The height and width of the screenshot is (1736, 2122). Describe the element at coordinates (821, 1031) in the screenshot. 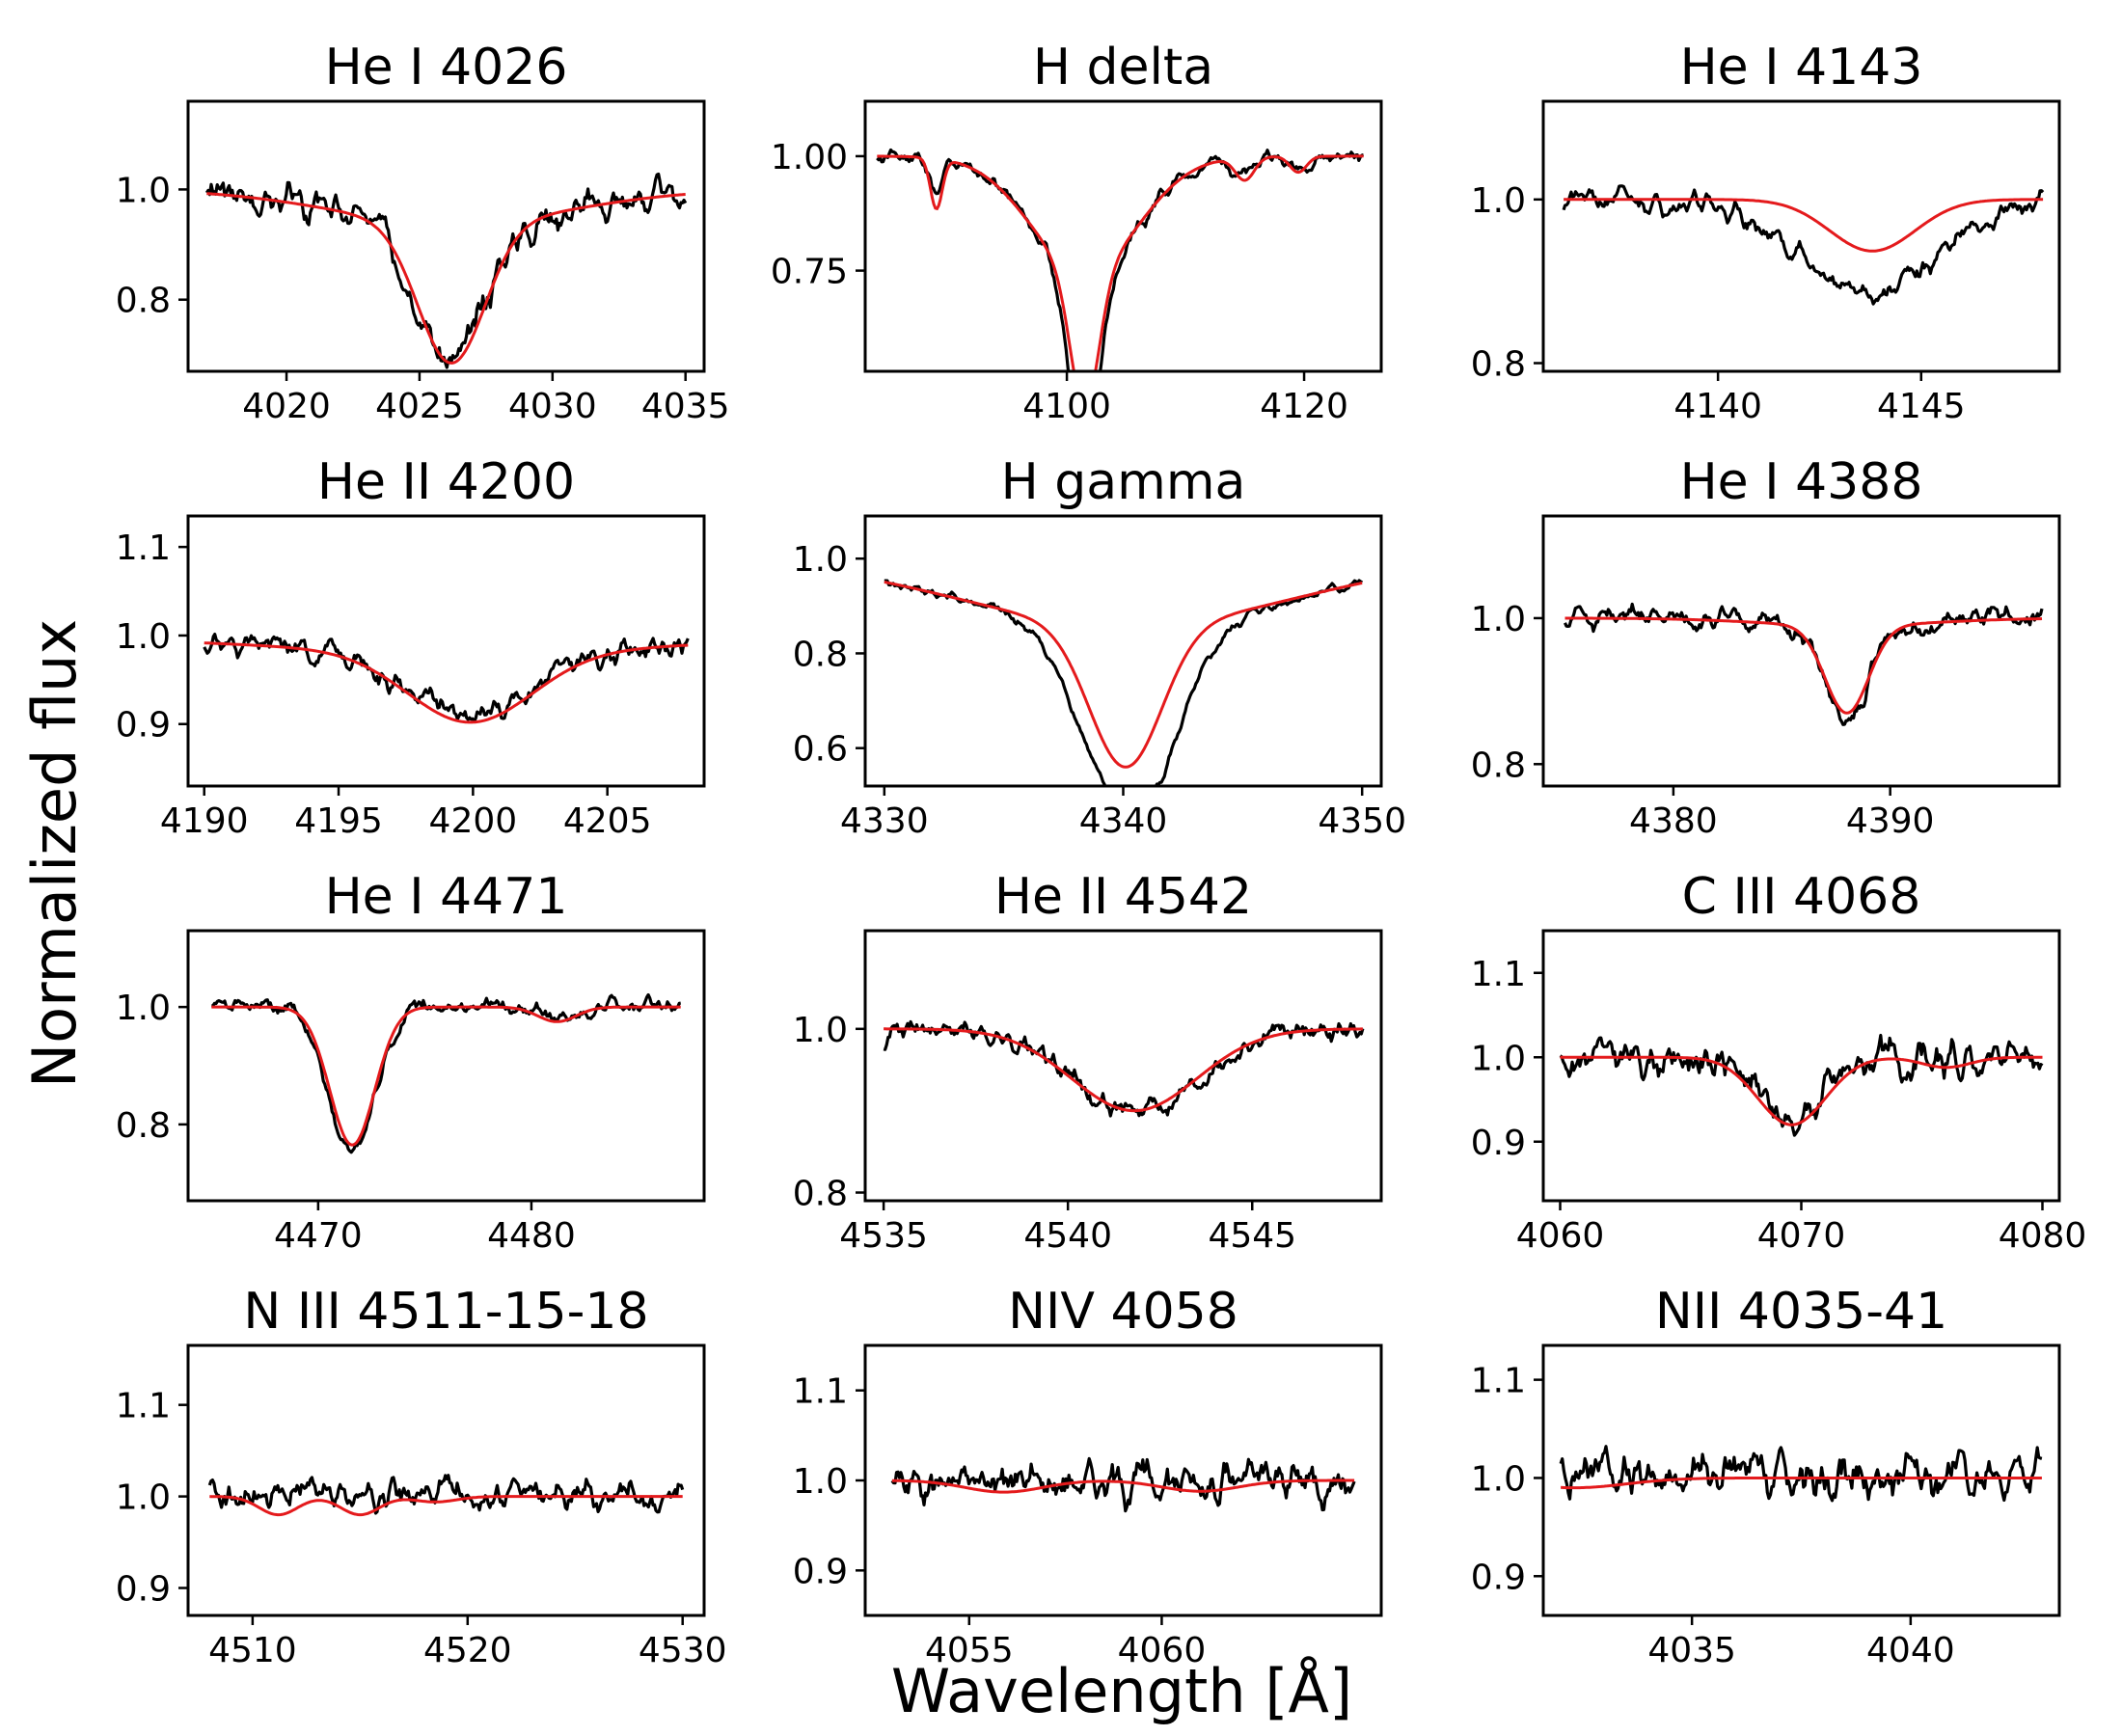

I see `panel-he-ii-4542-ytick-label: 1.0` at that location.